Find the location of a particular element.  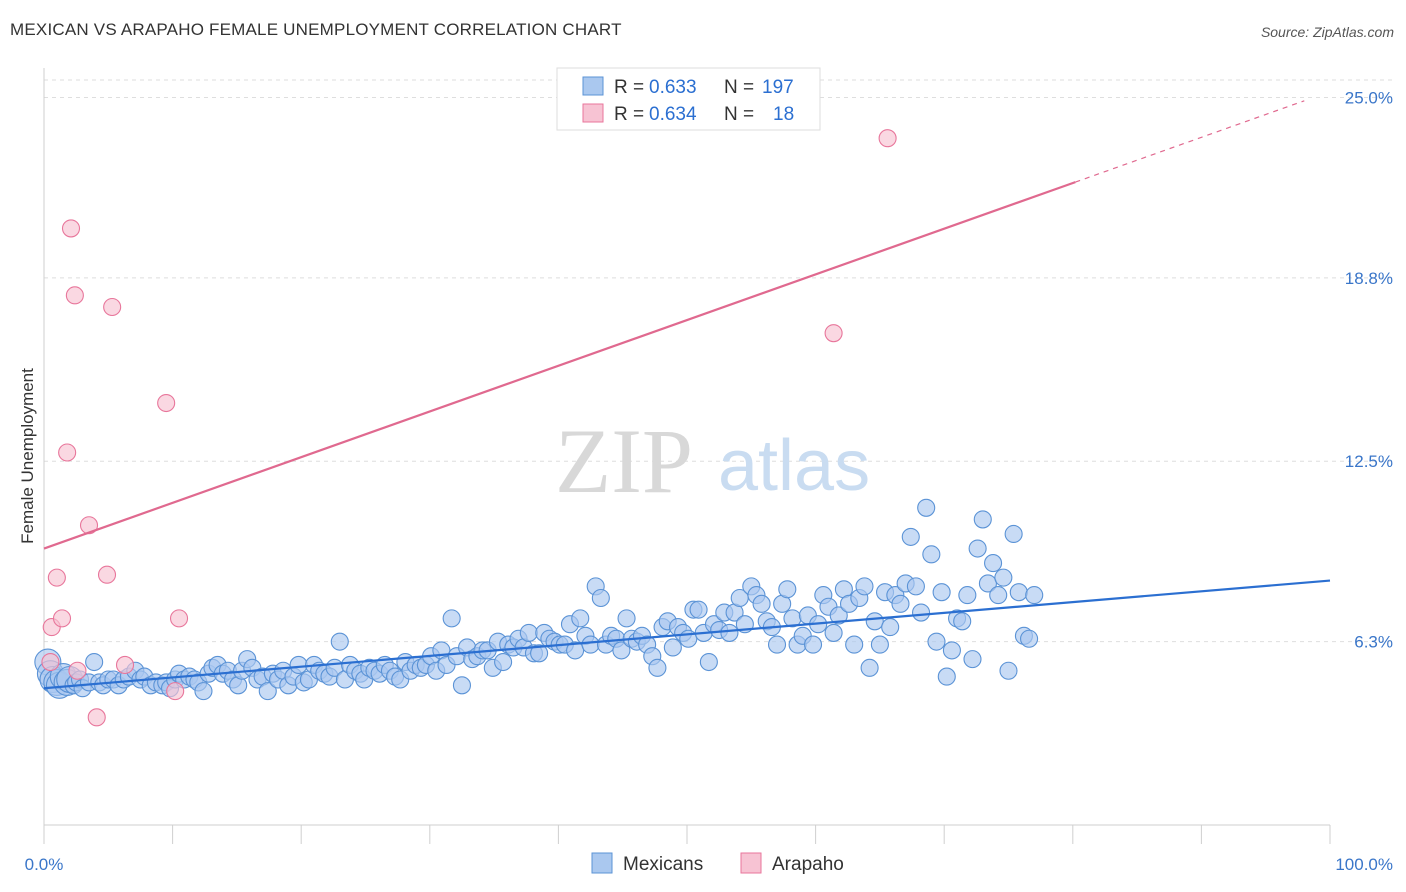

x-tick-labels: 0.0% 100.0% is located at coordinates (709, 864).